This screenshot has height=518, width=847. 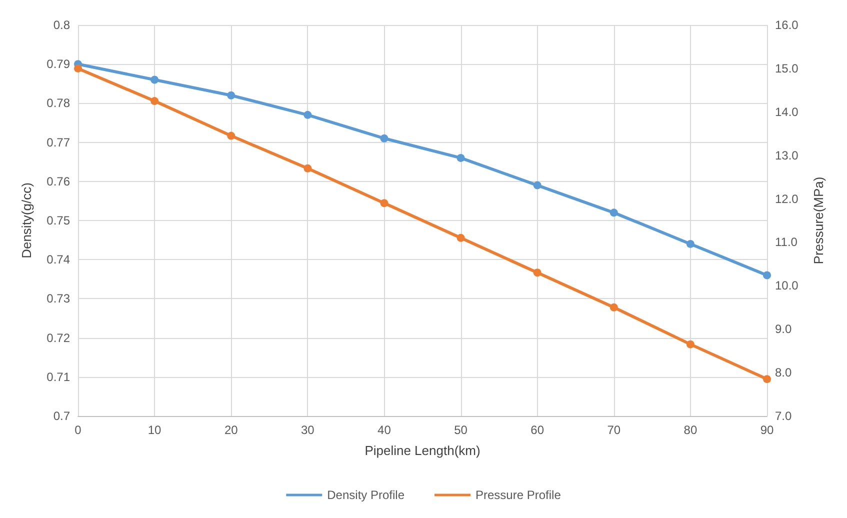 I want to click on y2-tick-label: 10.0, so click(x=787, y=285).